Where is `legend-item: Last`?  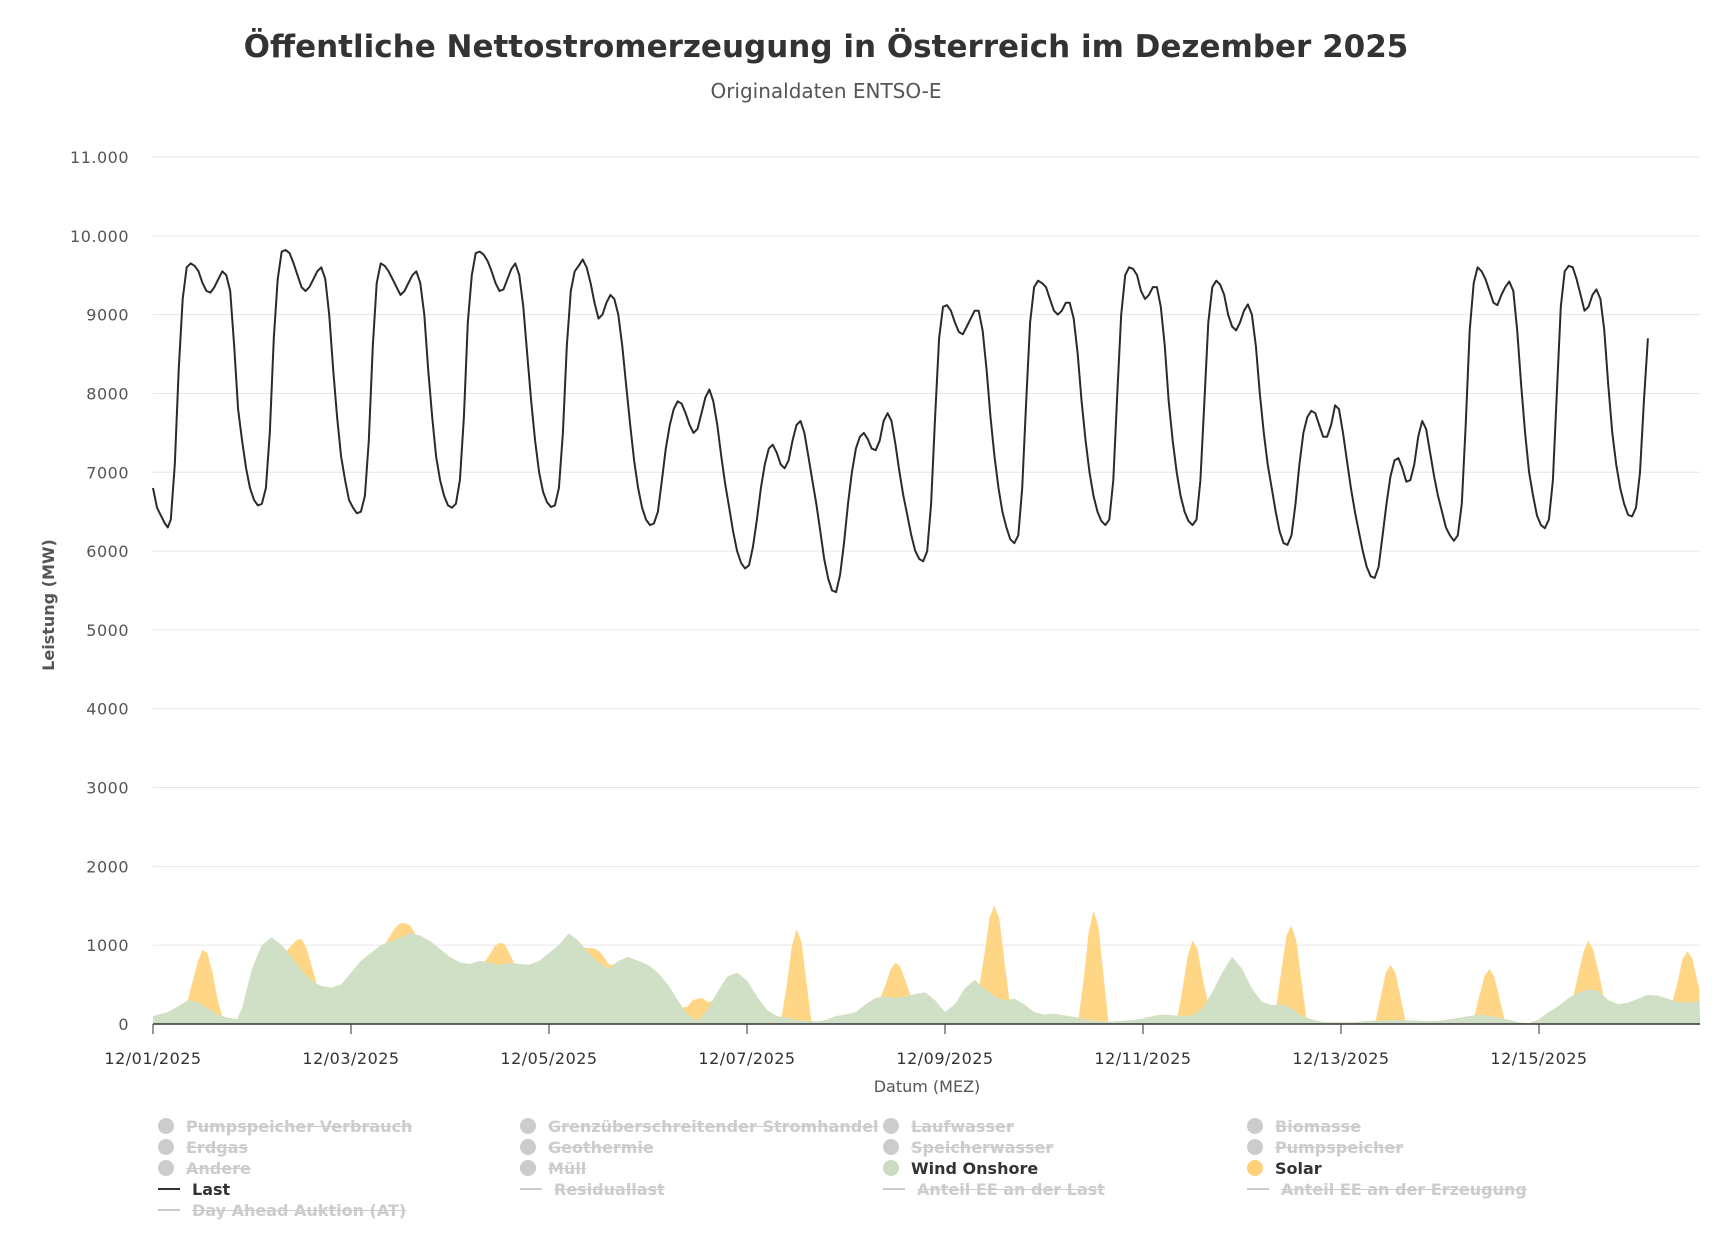
legend-item: Last is located at coordinates (194, 1189).